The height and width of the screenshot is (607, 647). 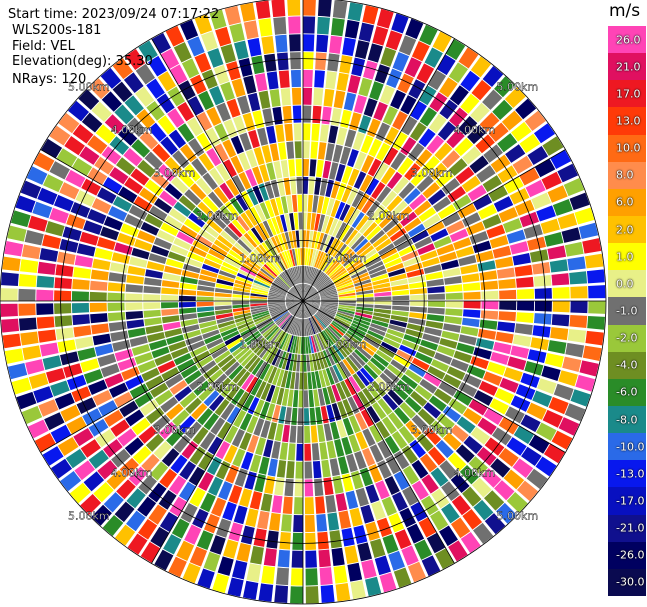 I want to click on colorbar-tick-label: 8.0, so click(x=625, y=175).